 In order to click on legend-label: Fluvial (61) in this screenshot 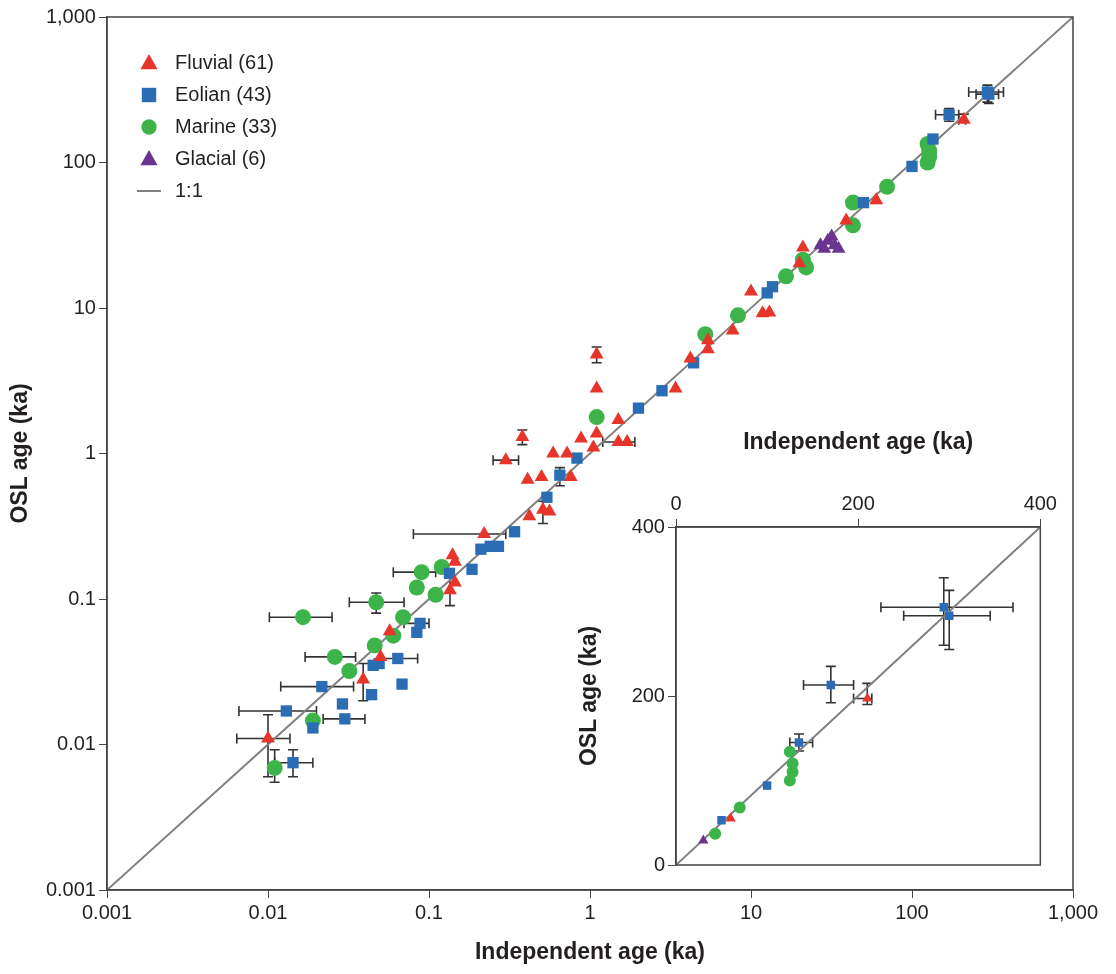, I will do `click(224, 61)`.